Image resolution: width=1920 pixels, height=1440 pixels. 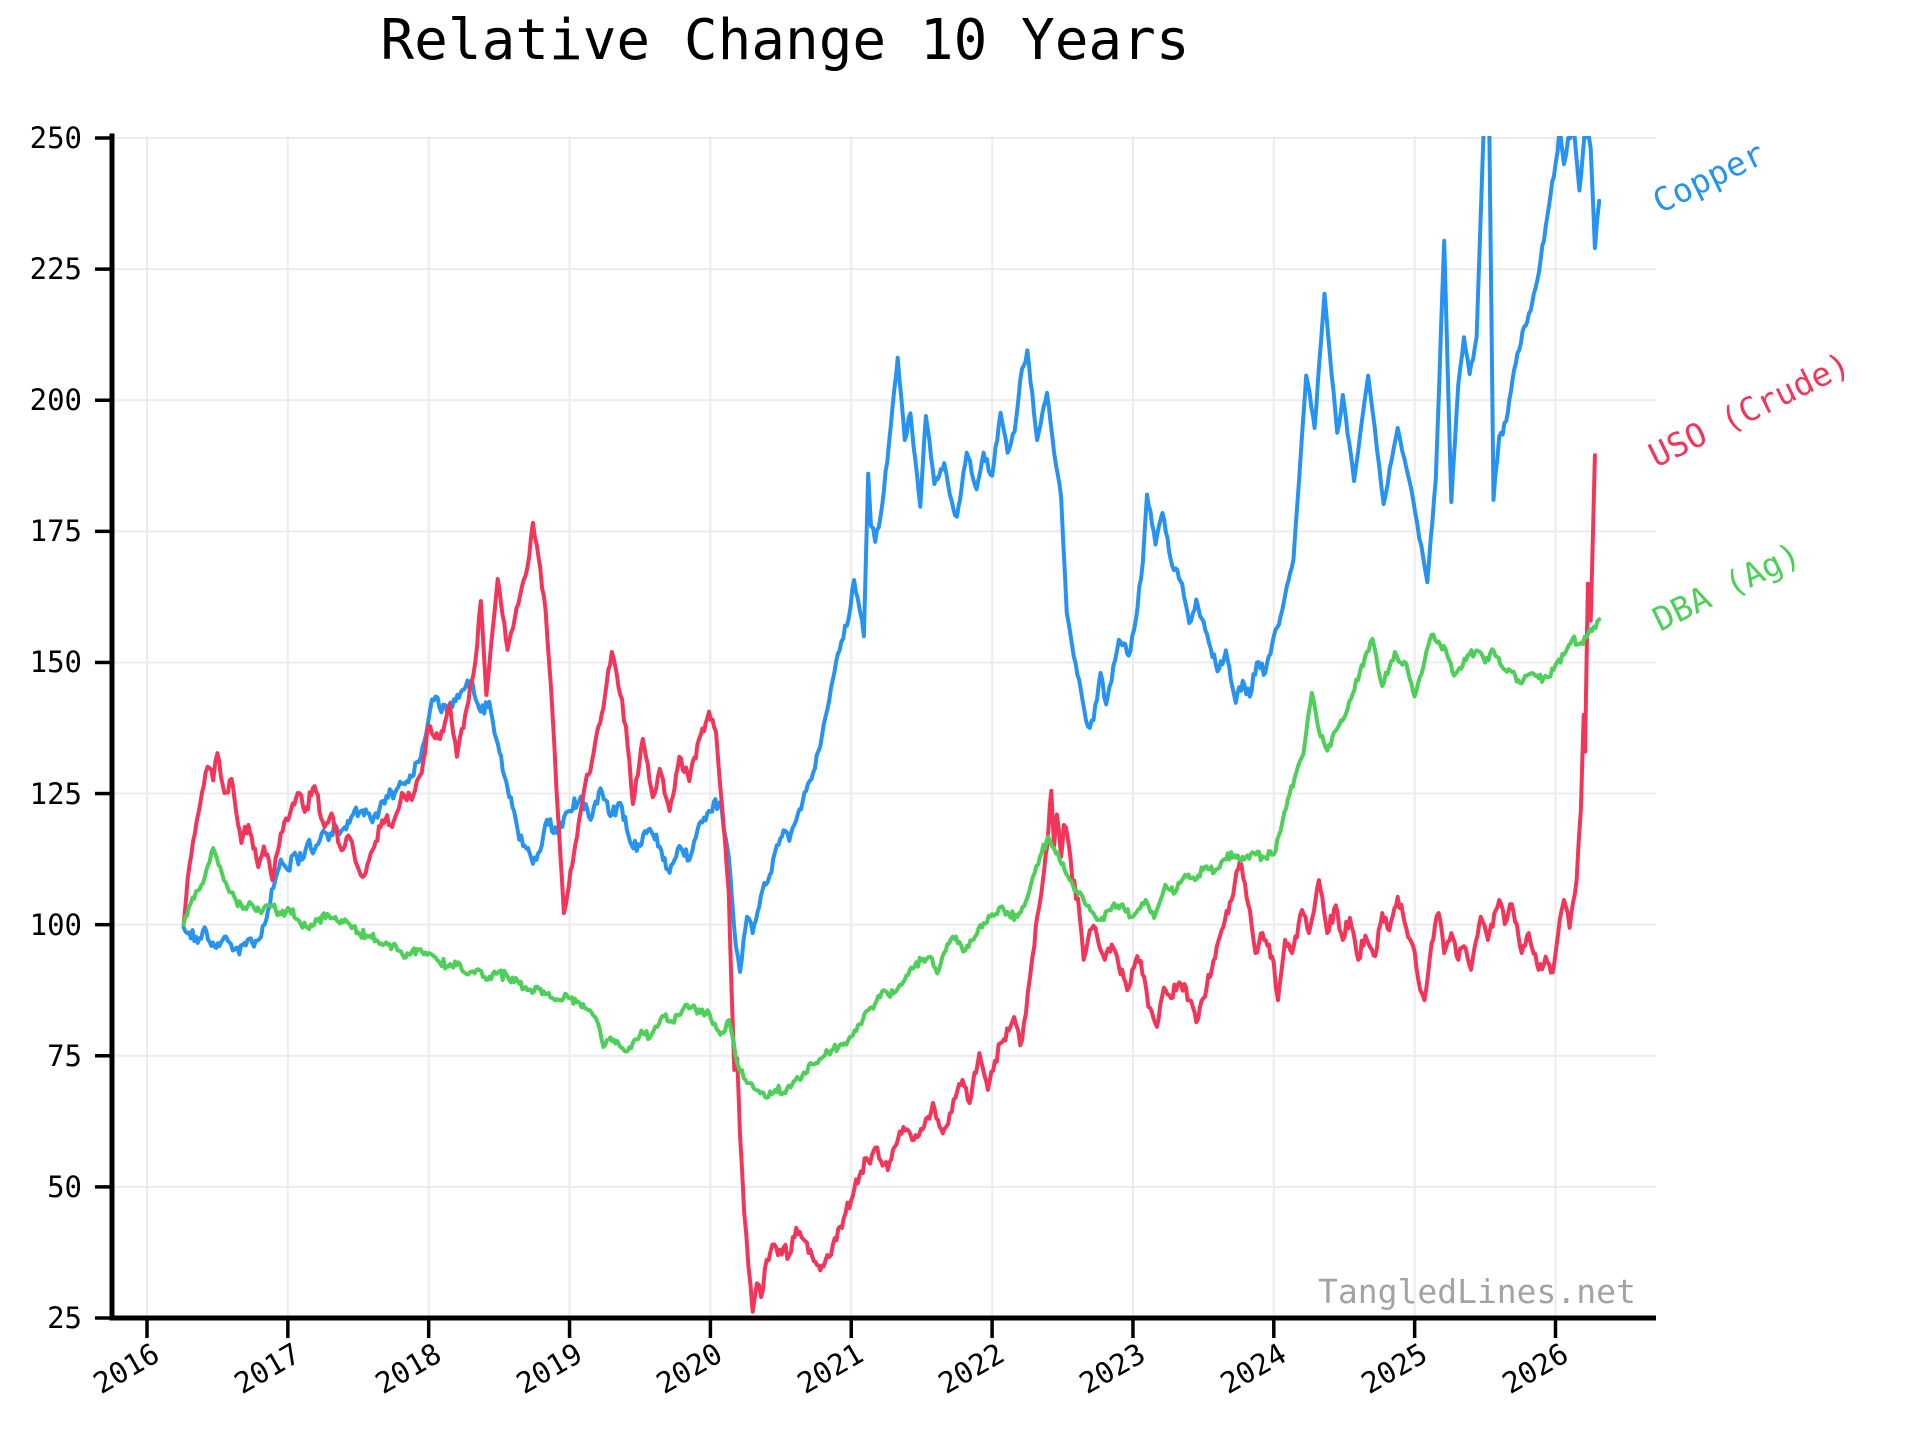 I want to click on y-tick-label: 200, so click(x=55, y=400).